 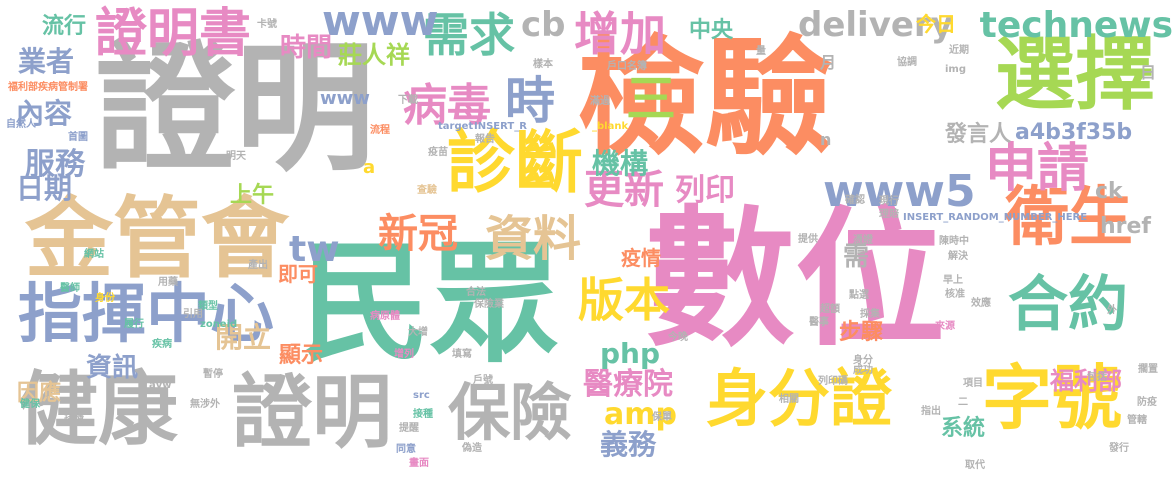 I want to click on cloud-word: 診斷, so click(x=515, y=163).